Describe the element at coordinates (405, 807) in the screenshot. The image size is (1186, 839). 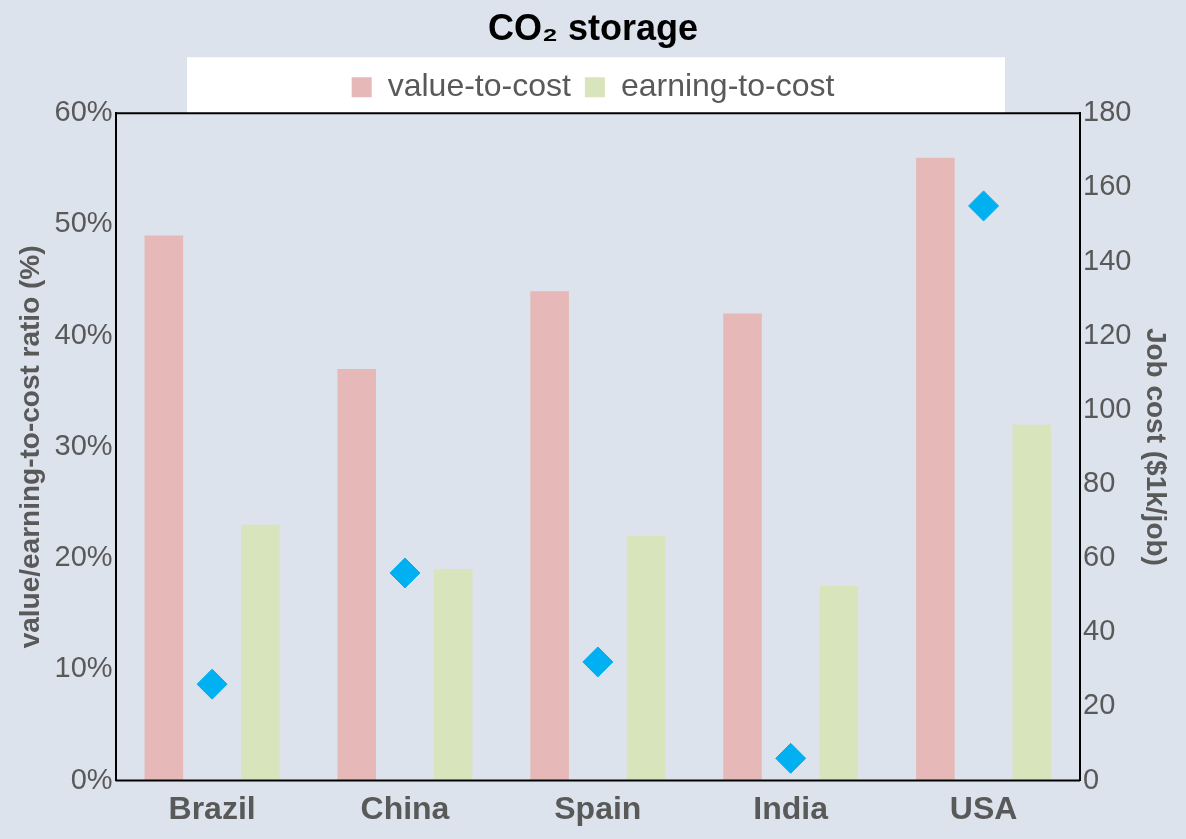
I see `x-tick-label: China` at that location.